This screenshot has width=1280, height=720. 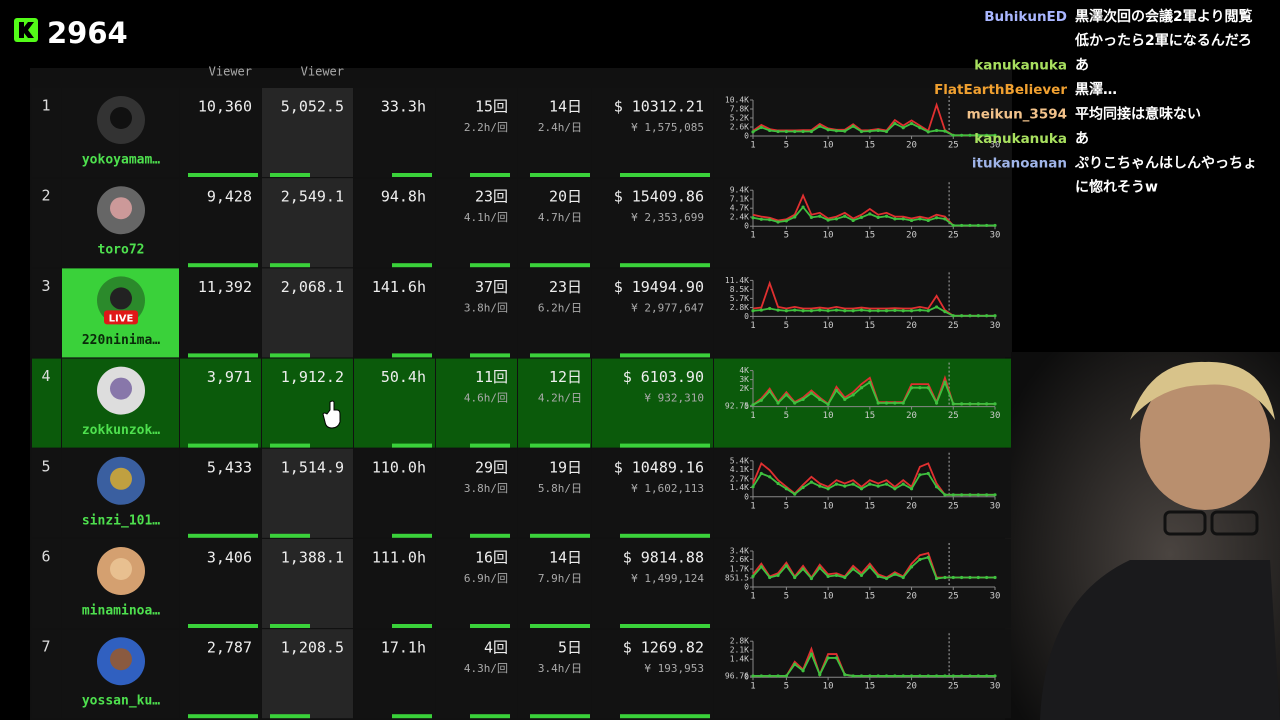 What do you see at coordinates (121, 317) in the screenshot?
I see `live-badge` at bounding box center [121, 317].